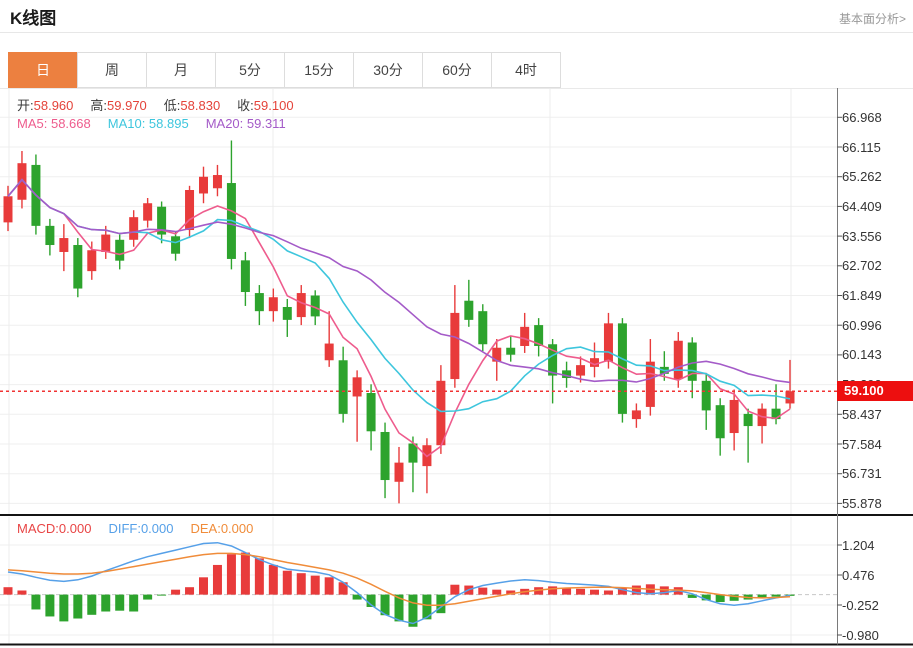 This screenshot has height=648, width=913. I want to click on legend-item: DIFF:0.000, so click(141, 528).